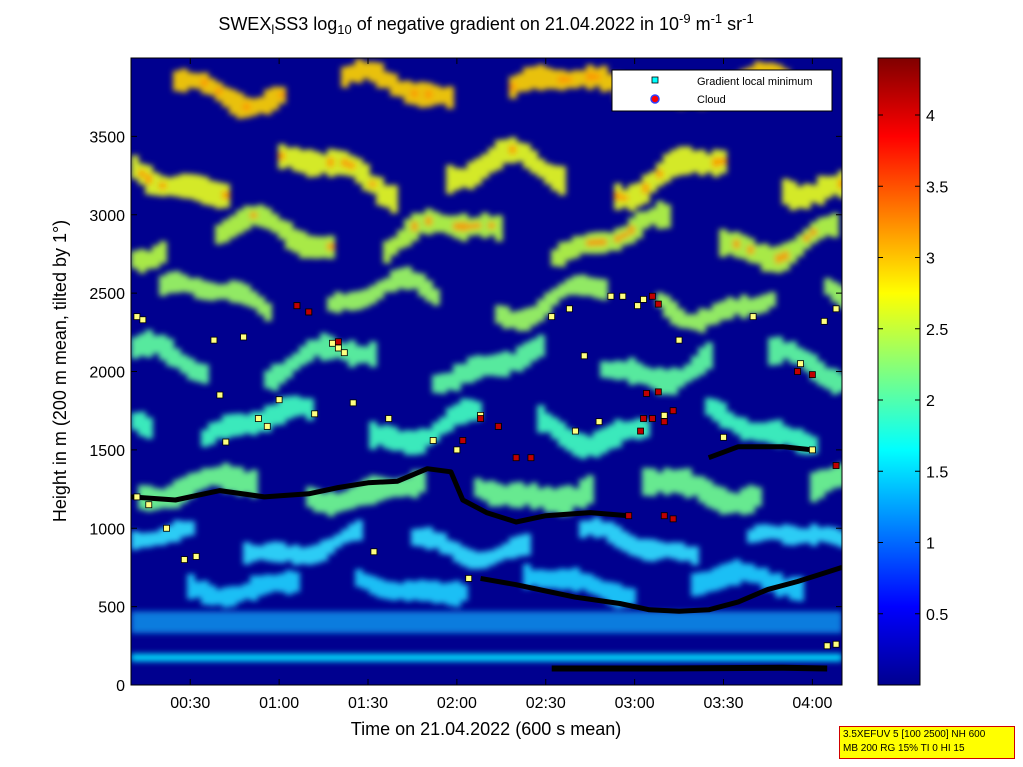  Describe the element at coordinates (711, 100) in the screenshot. I see `legend-label-cloud: Cloud` at that location.